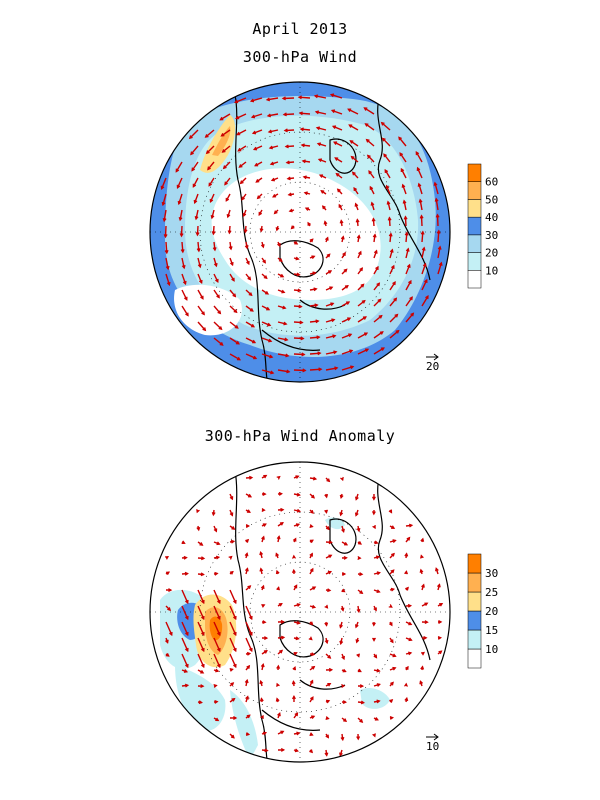  I want to click on colorbar-label: 30, so click(491, 573).